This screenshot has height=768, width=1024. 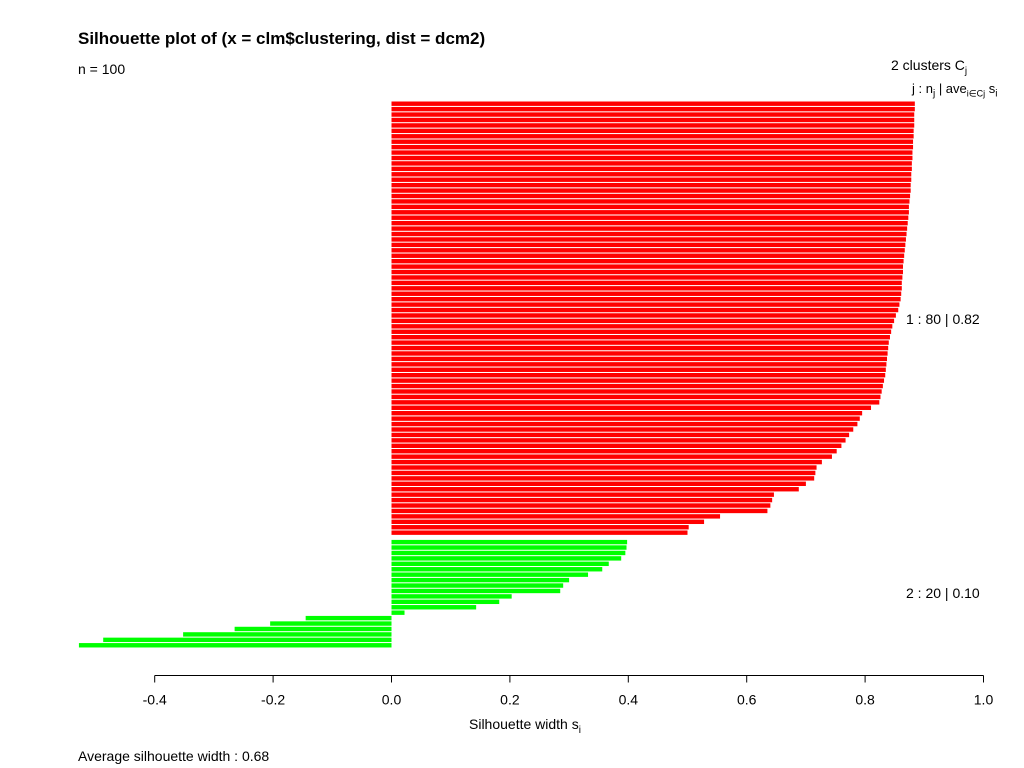 I want to click on x-tick-label: 0.2, so click(x=510, y=700).